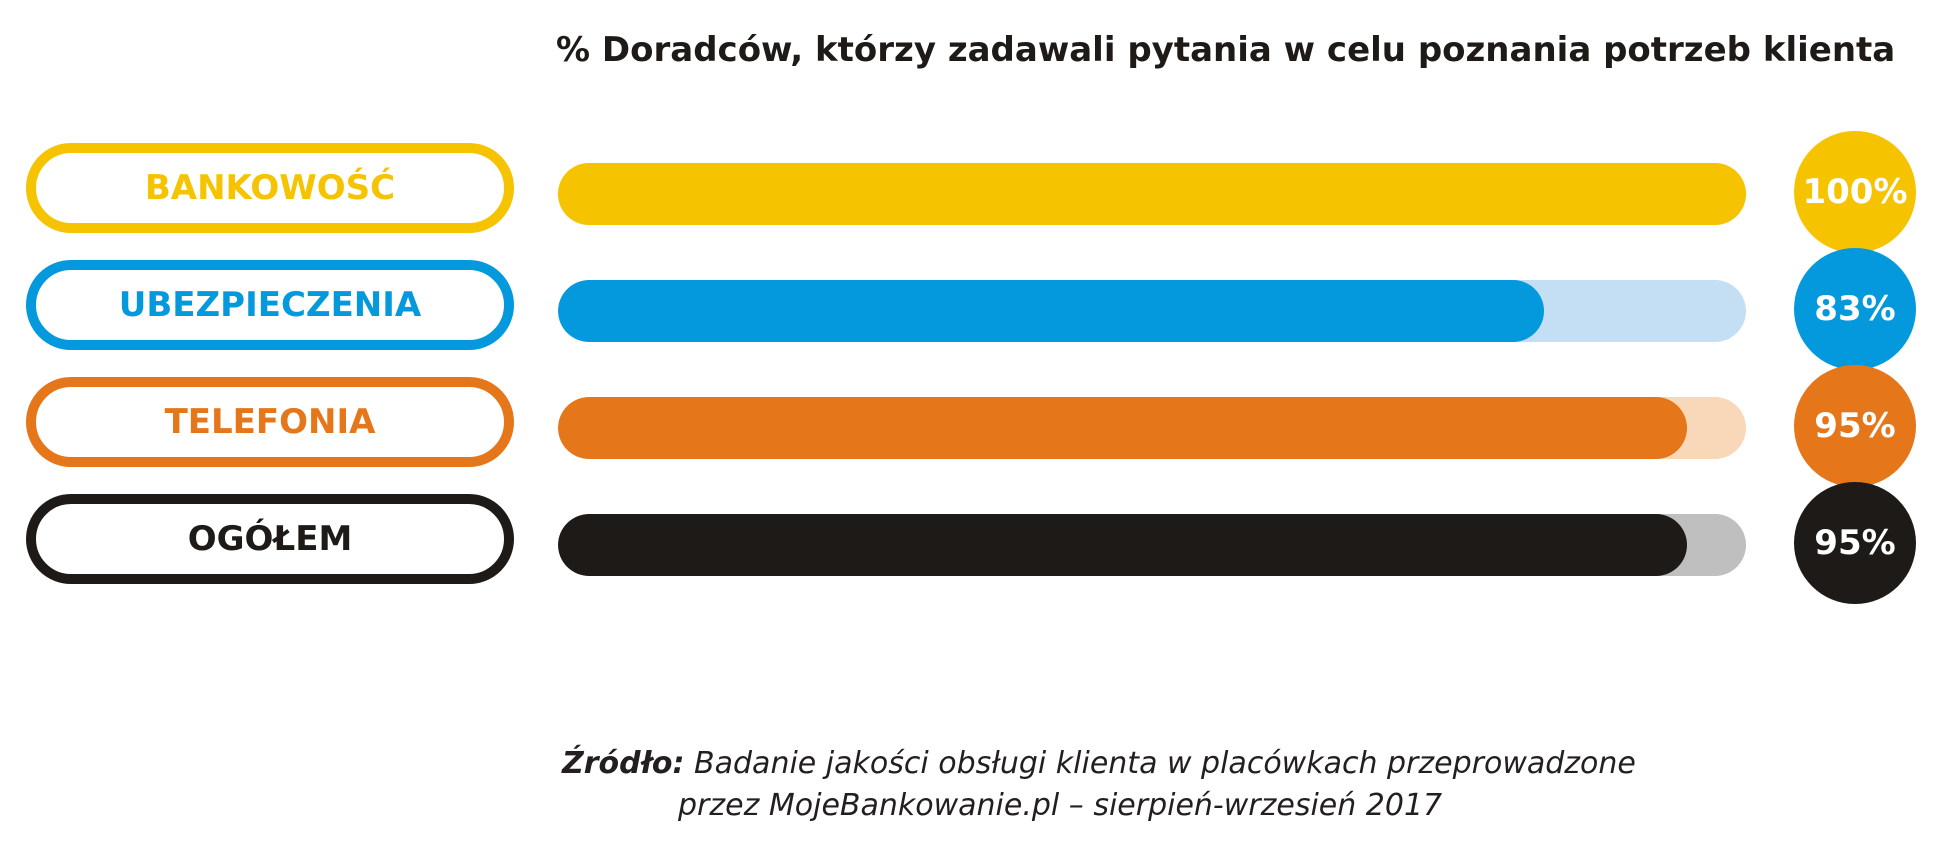 This screenshot has width=1948, height=862. I want to click on category-label: TELEFONIA, so click(270, 422).